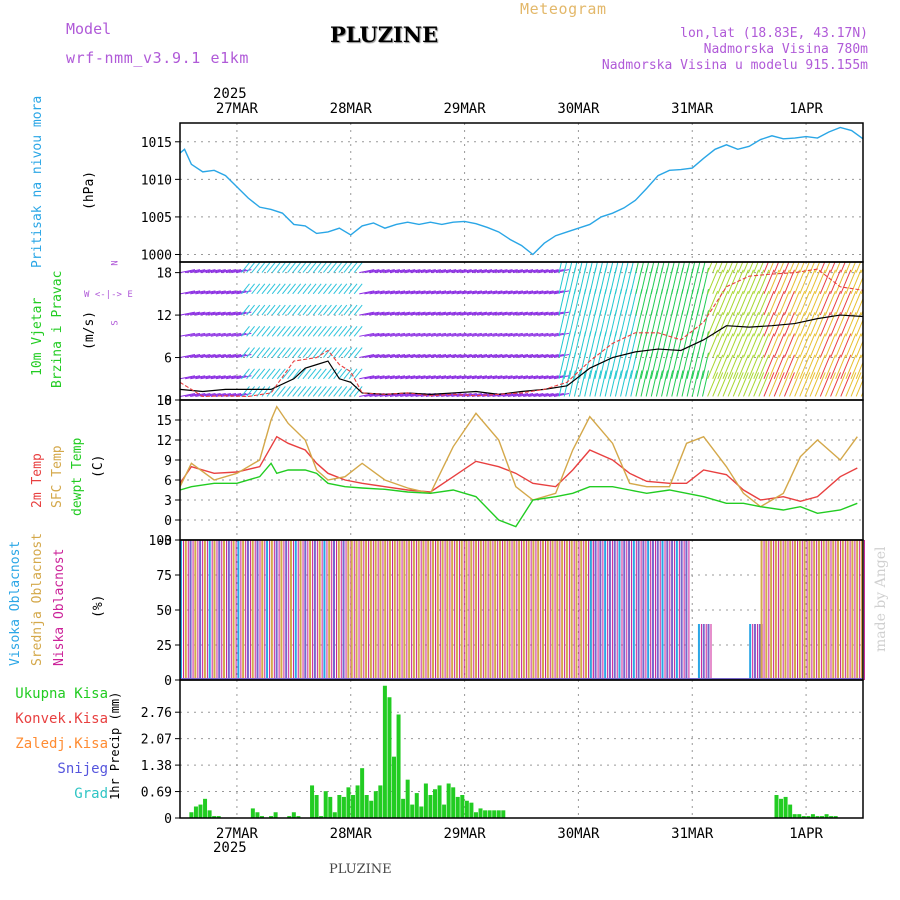  I want to click on ytick-label-0-1: 1005, so click(156, 218).